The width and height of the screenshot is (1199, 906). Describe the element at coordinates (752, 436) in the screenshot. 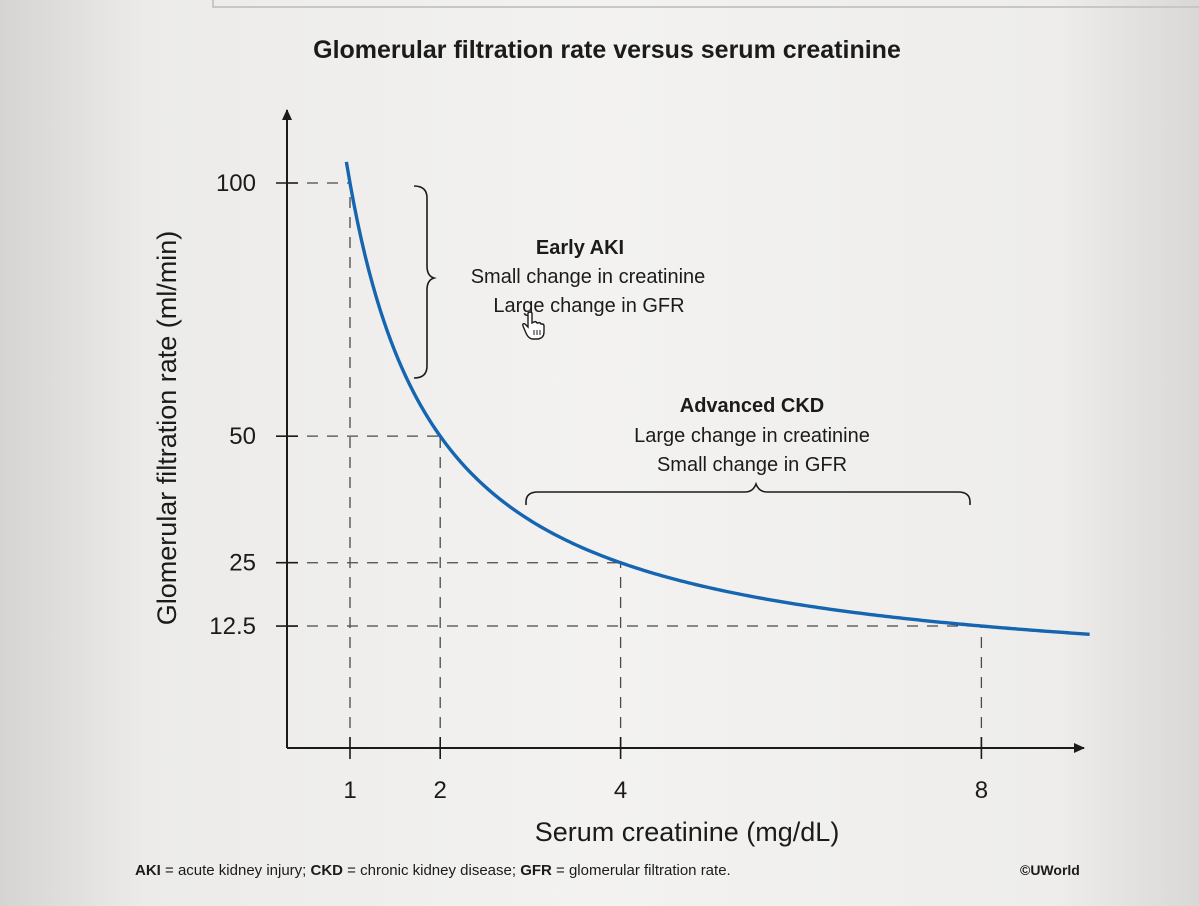

I see `advanced-ckd-line-1: Large change in creatinine` at that location.